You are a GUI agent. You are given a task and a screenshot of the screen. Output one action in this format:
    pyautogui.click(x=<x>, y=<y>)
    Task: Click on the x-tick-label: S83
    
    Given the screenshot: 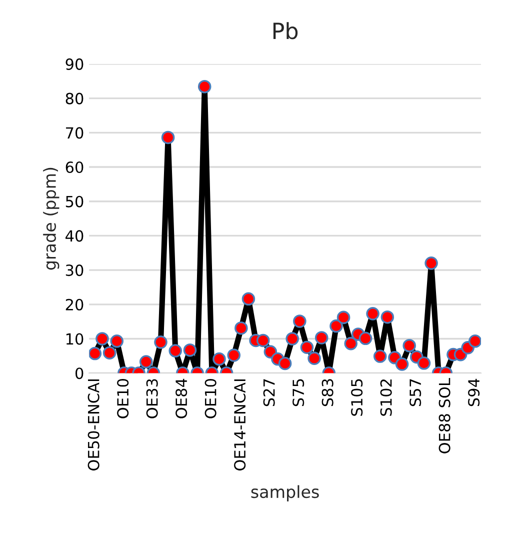 What is the action you would take?
    pyautogui.click(x=328, y=392)
    